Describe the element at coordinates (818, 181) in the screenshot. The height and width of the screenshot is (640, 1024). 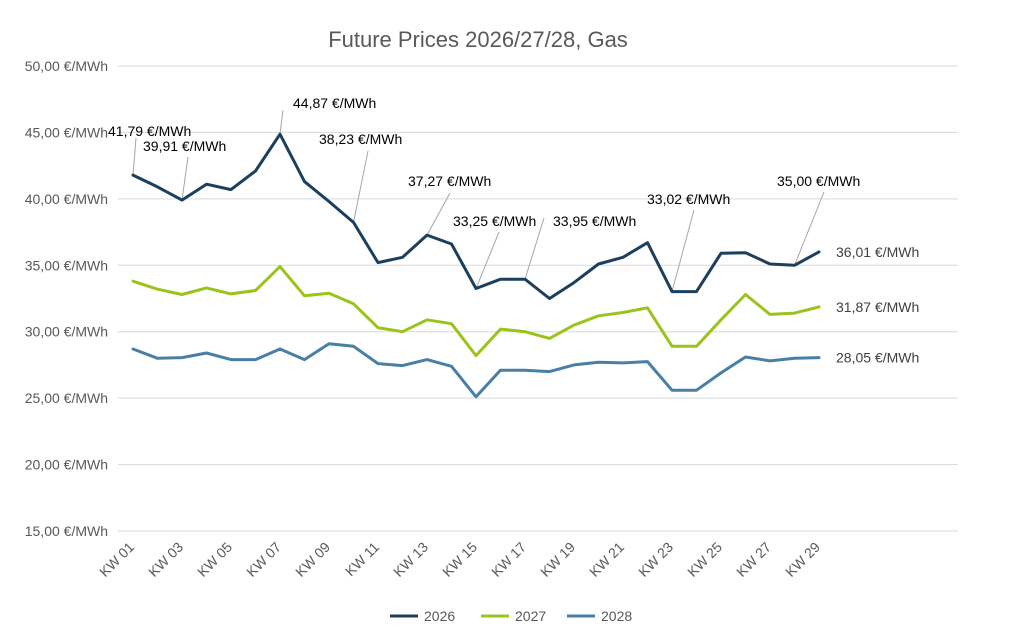
I see `data-label: 35,00 €/MWh` at that location.